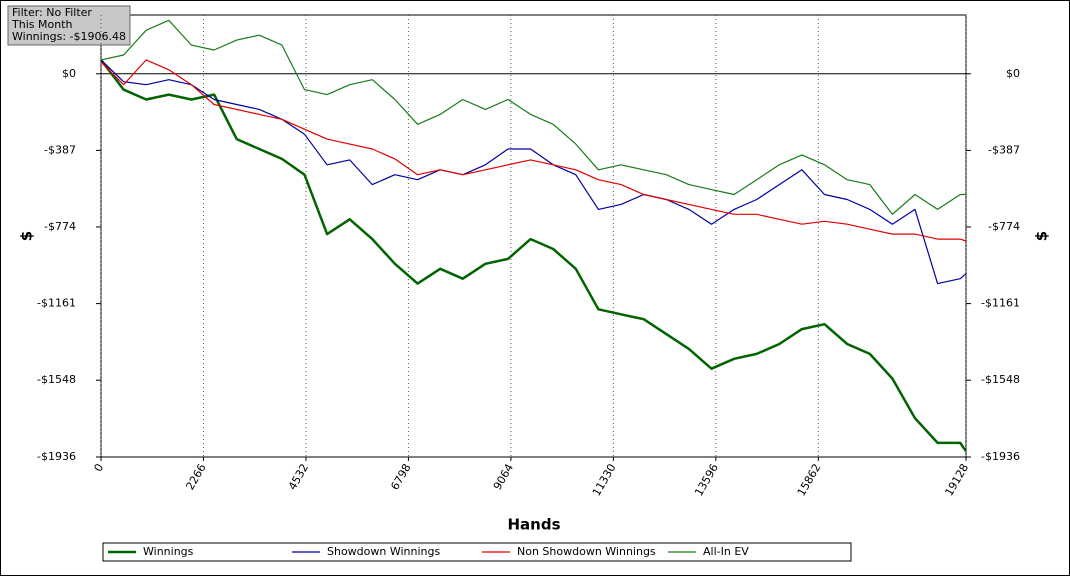 This screenshot has height=576, width=1070. What do you see at coordinates (384, 551) in the screenshot?
I see `legend-label: Showdown Winnings` at bounding box center [384, 551].